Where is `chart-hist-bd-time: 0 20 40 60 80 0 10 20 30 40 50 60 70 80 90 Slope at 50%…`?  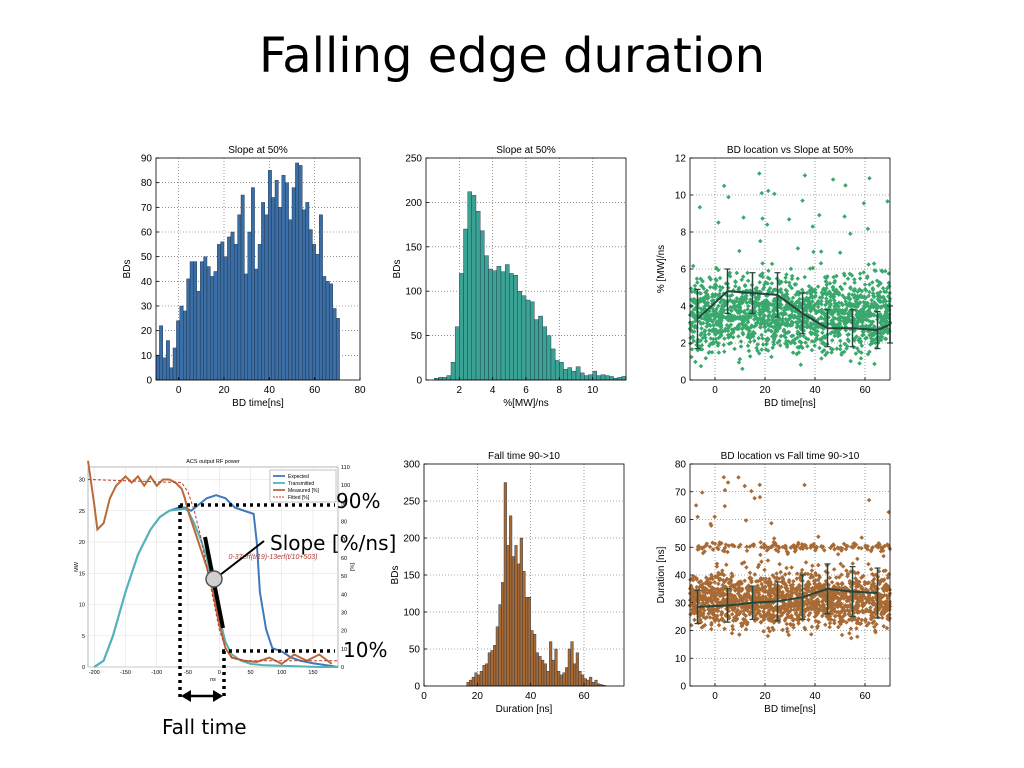 chart-hist-bd-time: 0 20 40 60 80 0 10 20 30 40 50 60 70 80 90 Slope at 50%… is located at coordinates (240, 275).